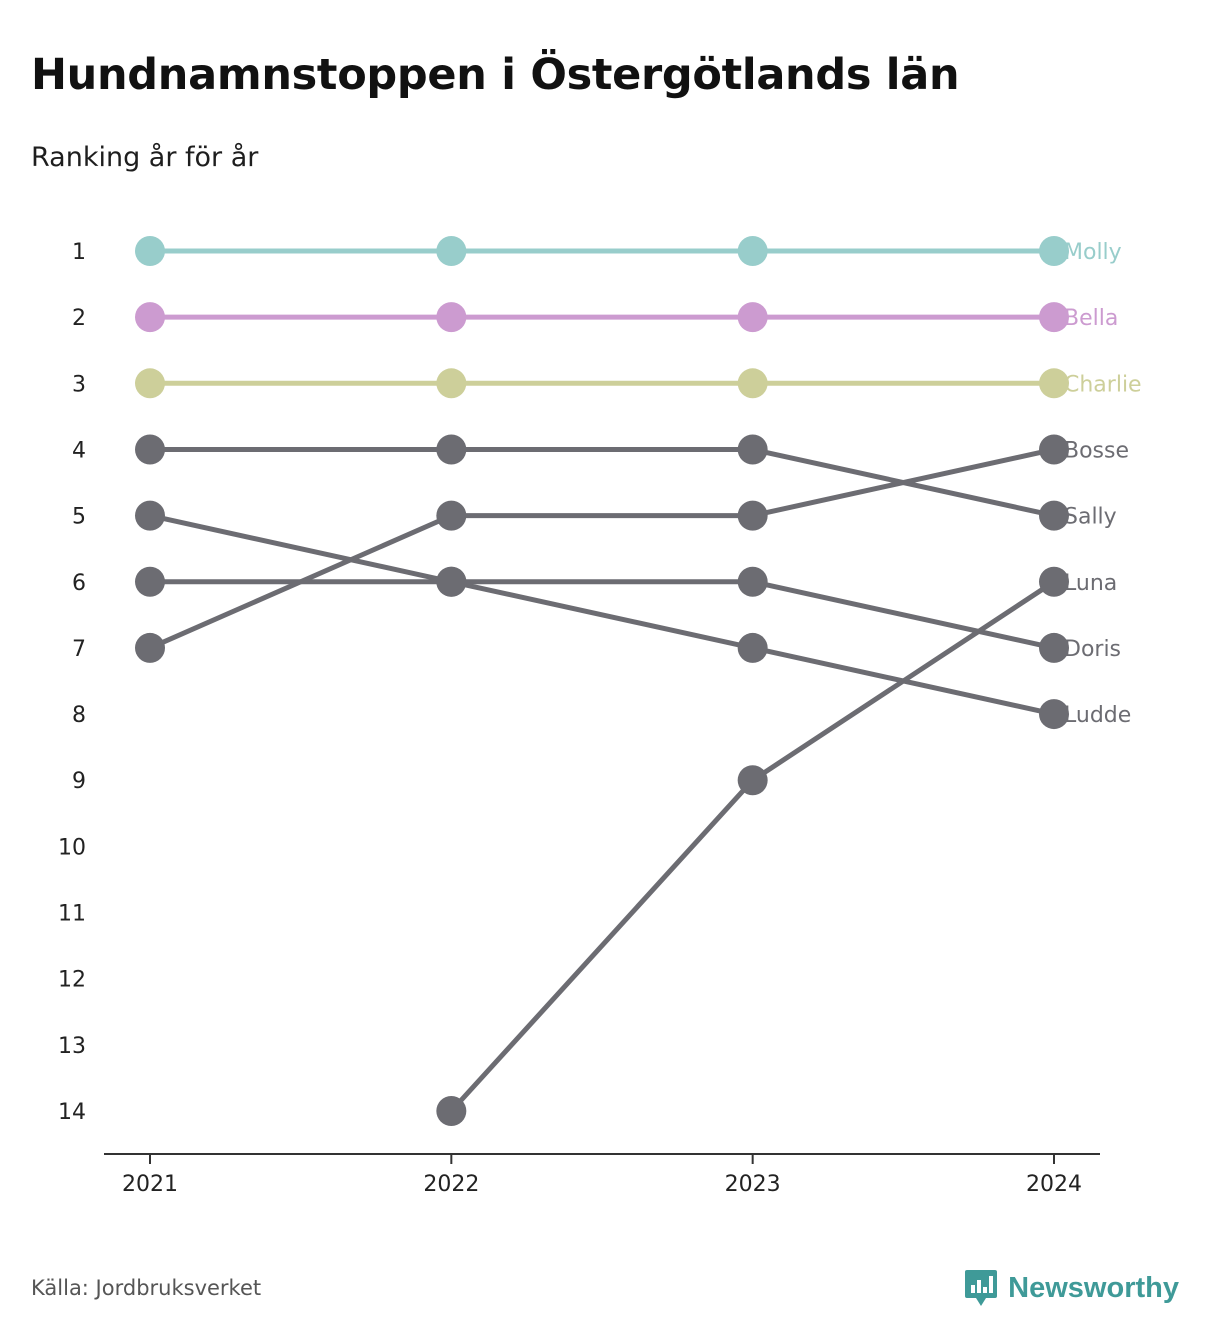 This screenshot has width=1212, height=1340. Describe the element at coordinates (1091, 318) in the screenshot. I see `series-label-bella: Bella` at that location.